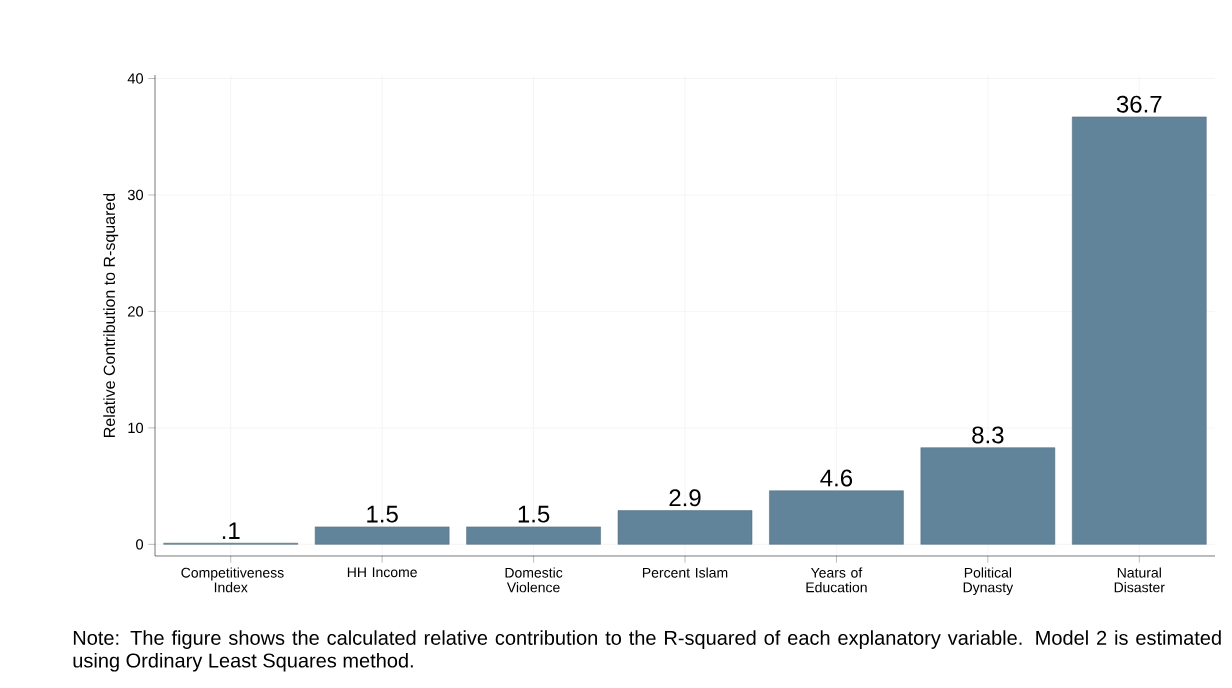 This screenshot has height=688, width=1232. What do you see at coordinates (988, 581) in the screenshot?
I see `x-tick-label: Political Dynasty` at bounding box center [988, 581].